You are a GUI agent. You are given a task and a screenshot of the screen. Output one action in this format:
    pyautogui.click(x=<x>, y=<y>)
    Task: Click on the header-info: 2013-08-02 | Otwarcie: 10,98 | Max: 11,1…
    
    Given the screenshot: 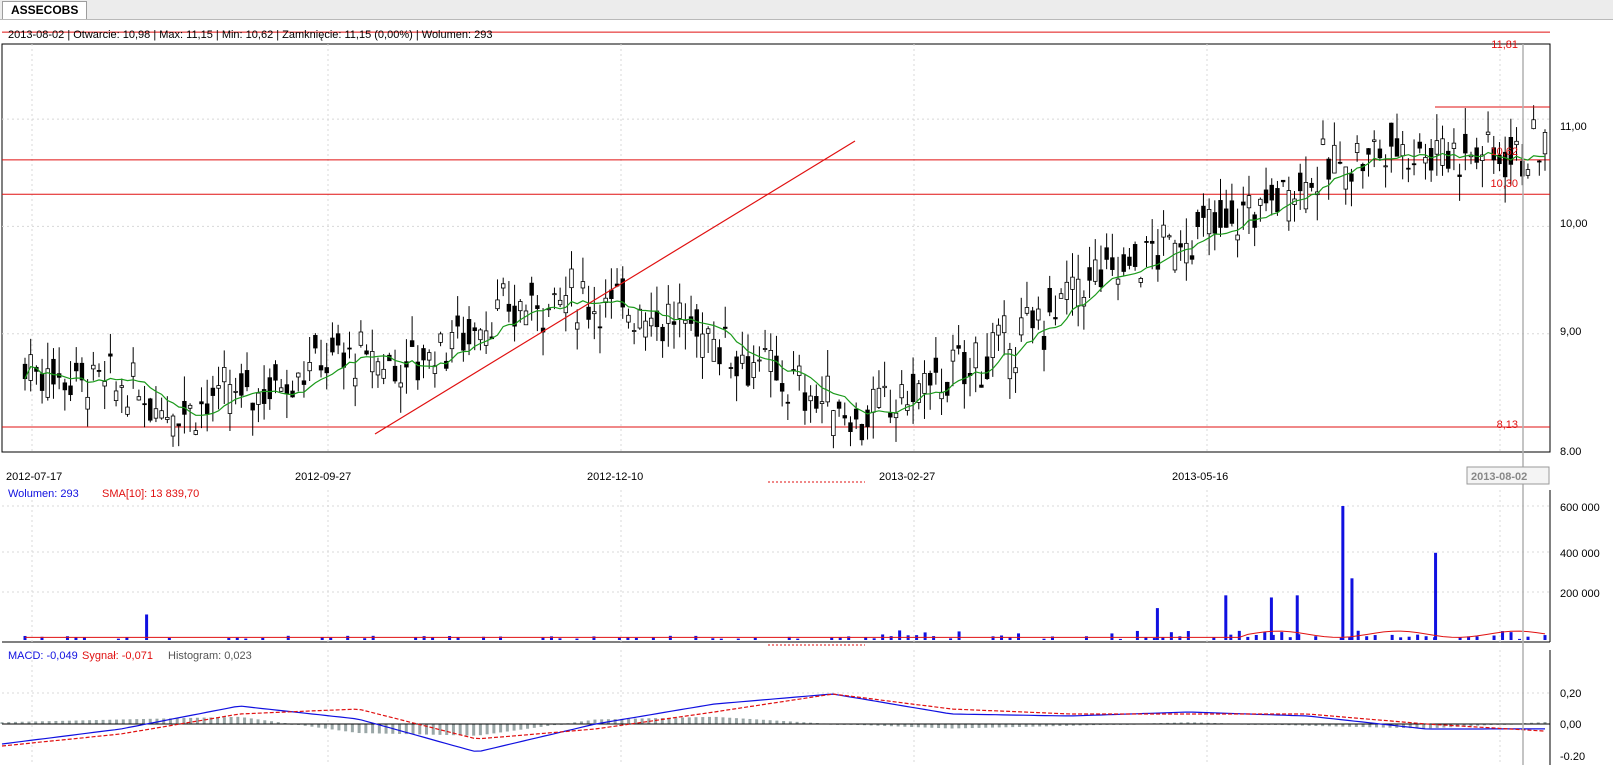 What is the action you would take?
    pyautogui.click(x=250, y=35)
    